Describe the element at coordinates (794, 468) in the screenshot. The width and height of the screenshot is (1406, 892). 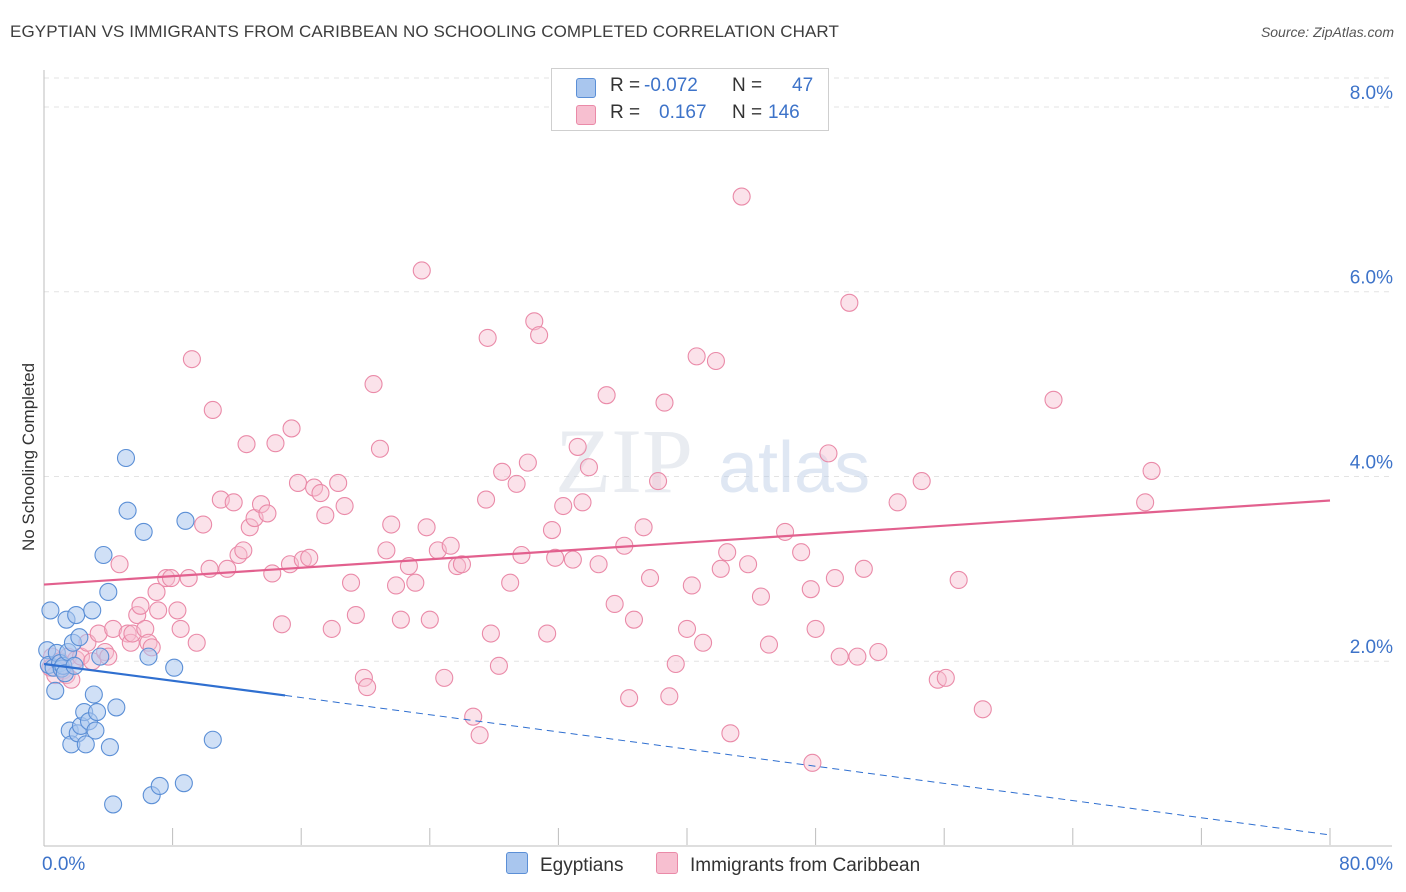
I see `watermark-atlas: atlas` at that location.